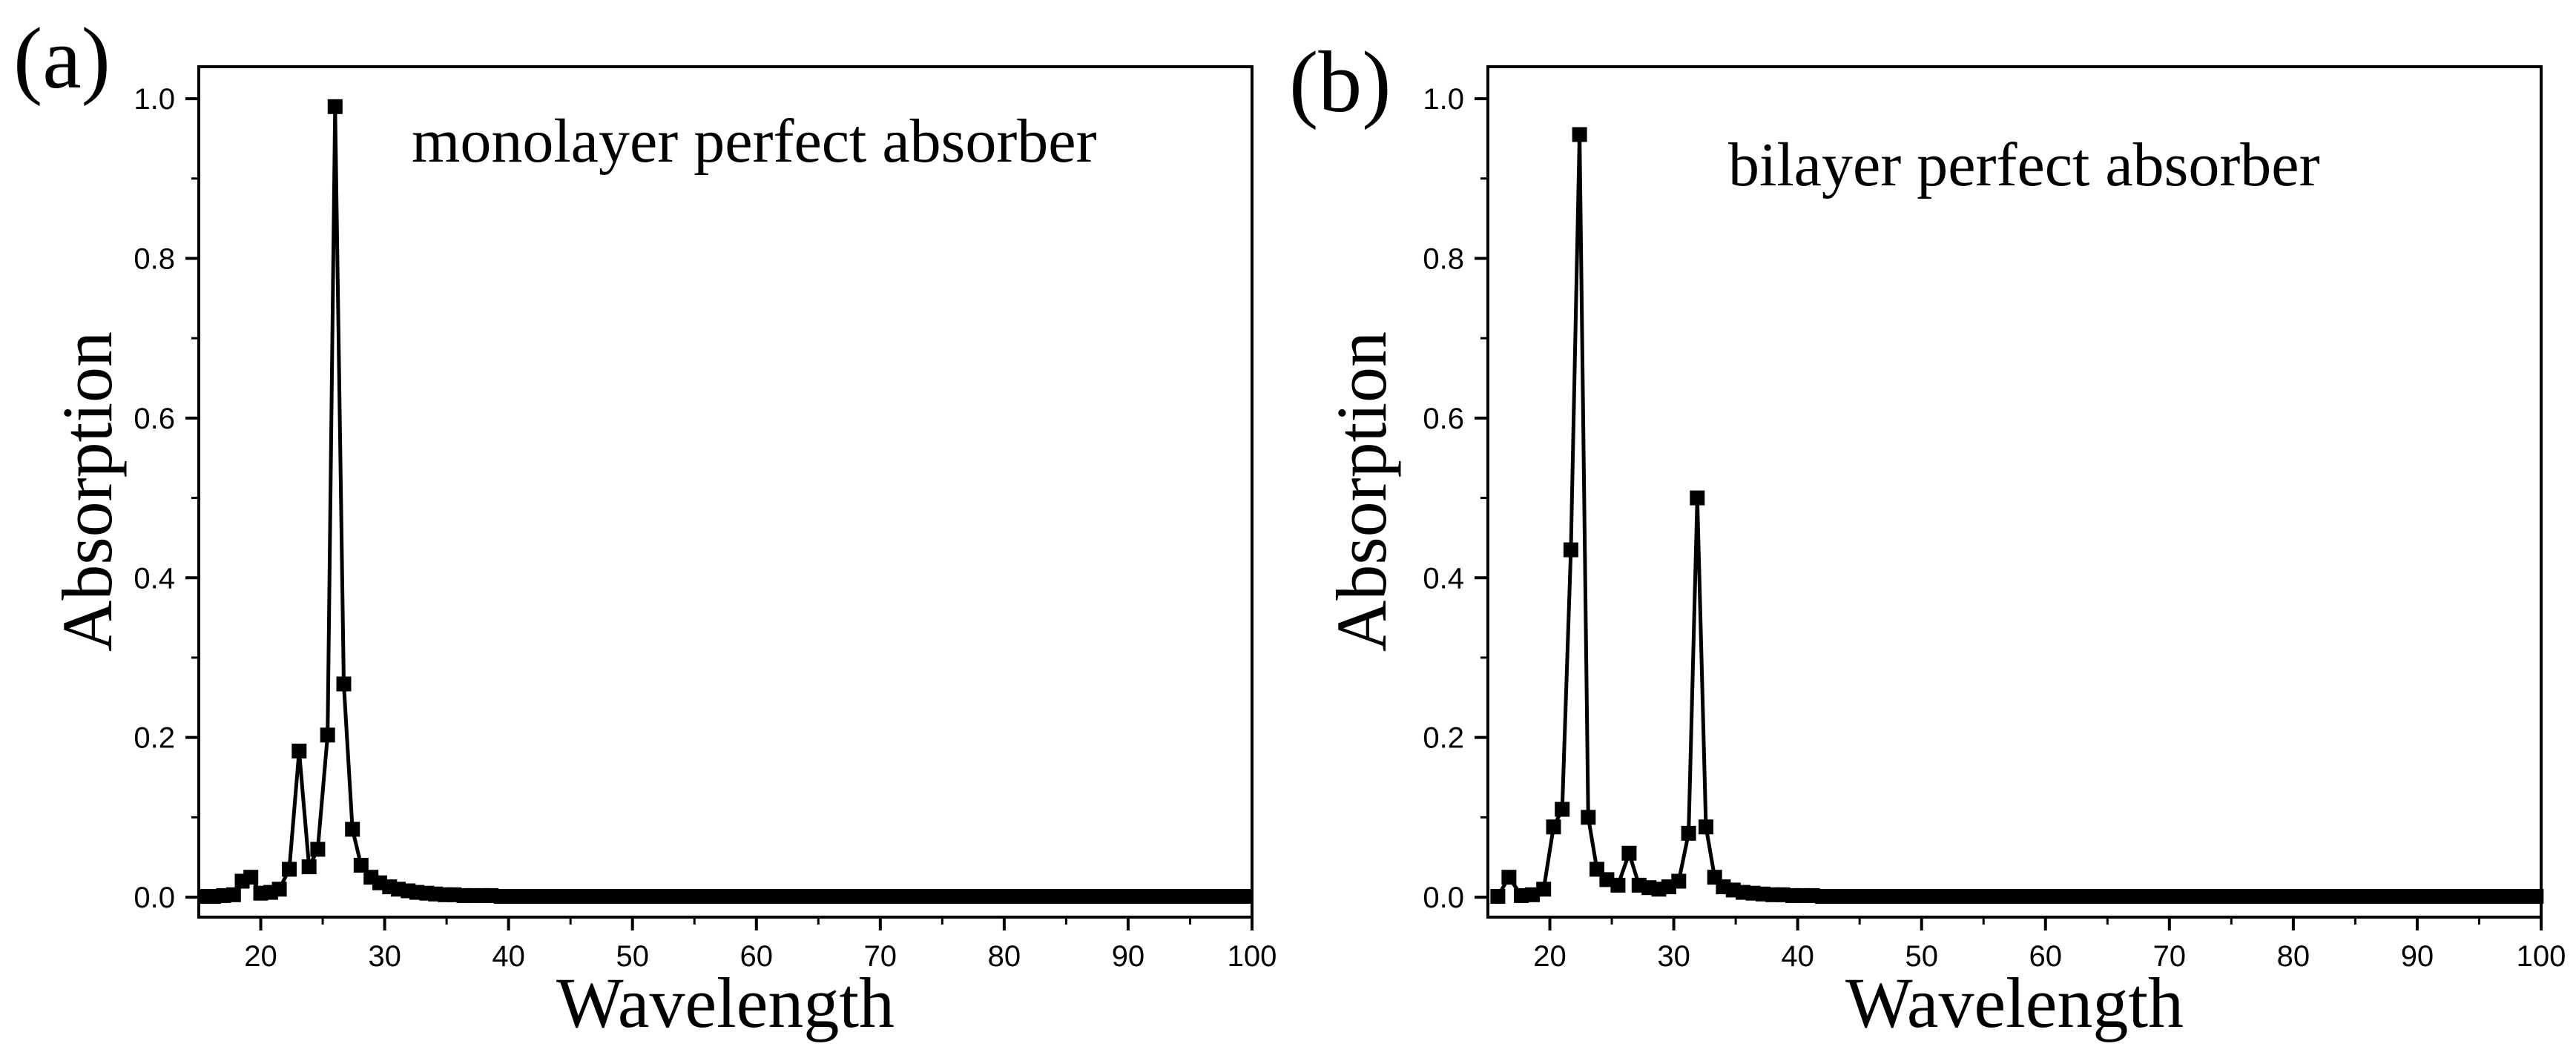 The image size is (2576, 1058). Describe the element at coordinates (2046, 957) in the screenshot. I see `panel-b-x-tick-label: 60` at that location.